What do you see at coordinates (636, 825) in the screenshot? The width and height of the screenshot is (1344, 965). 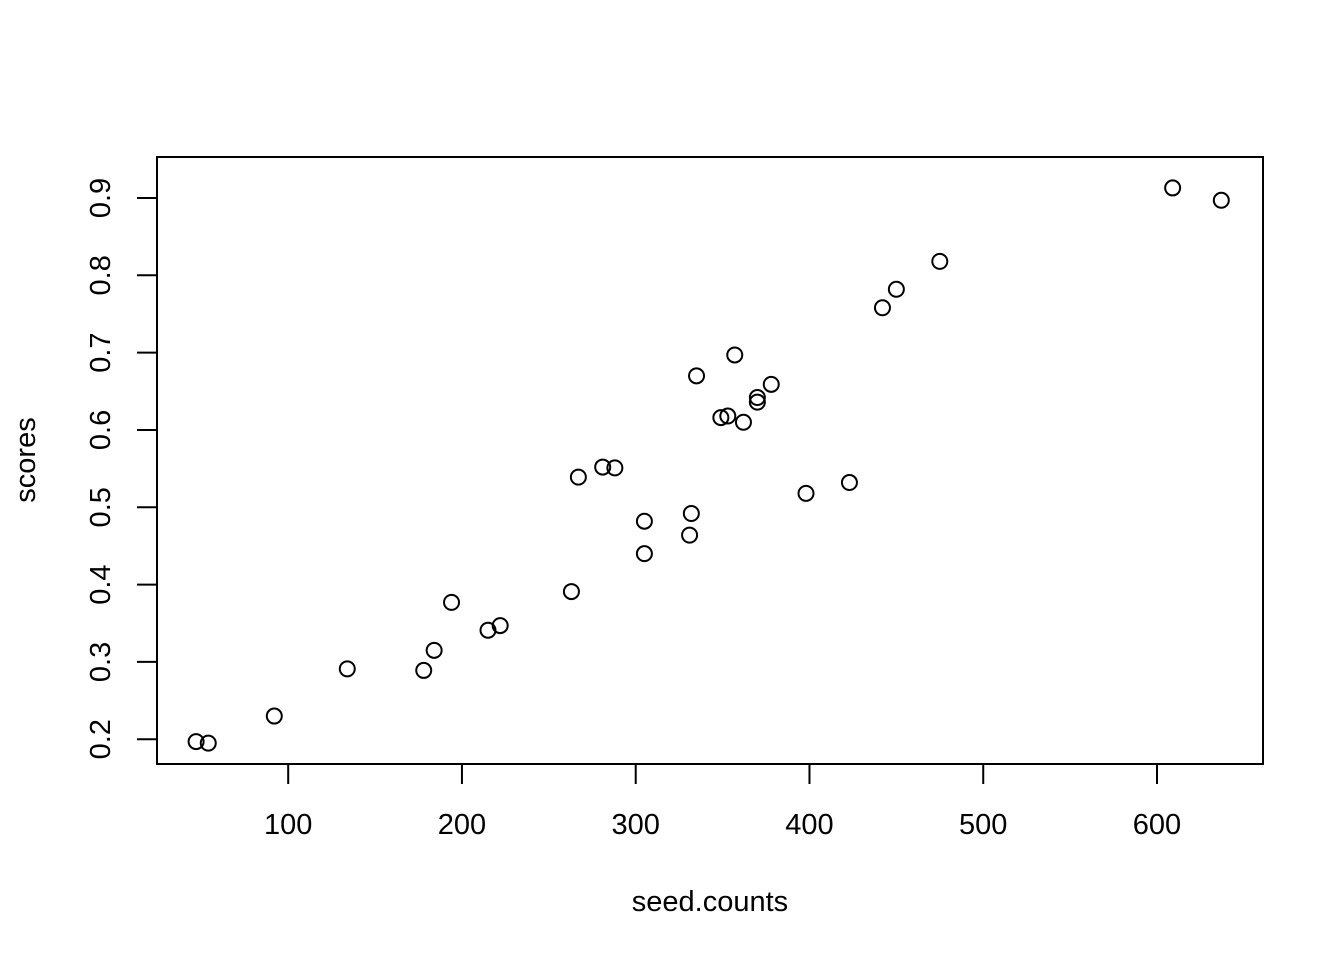 I see `x-tick-label: 300` at bounding box center [636, 825].